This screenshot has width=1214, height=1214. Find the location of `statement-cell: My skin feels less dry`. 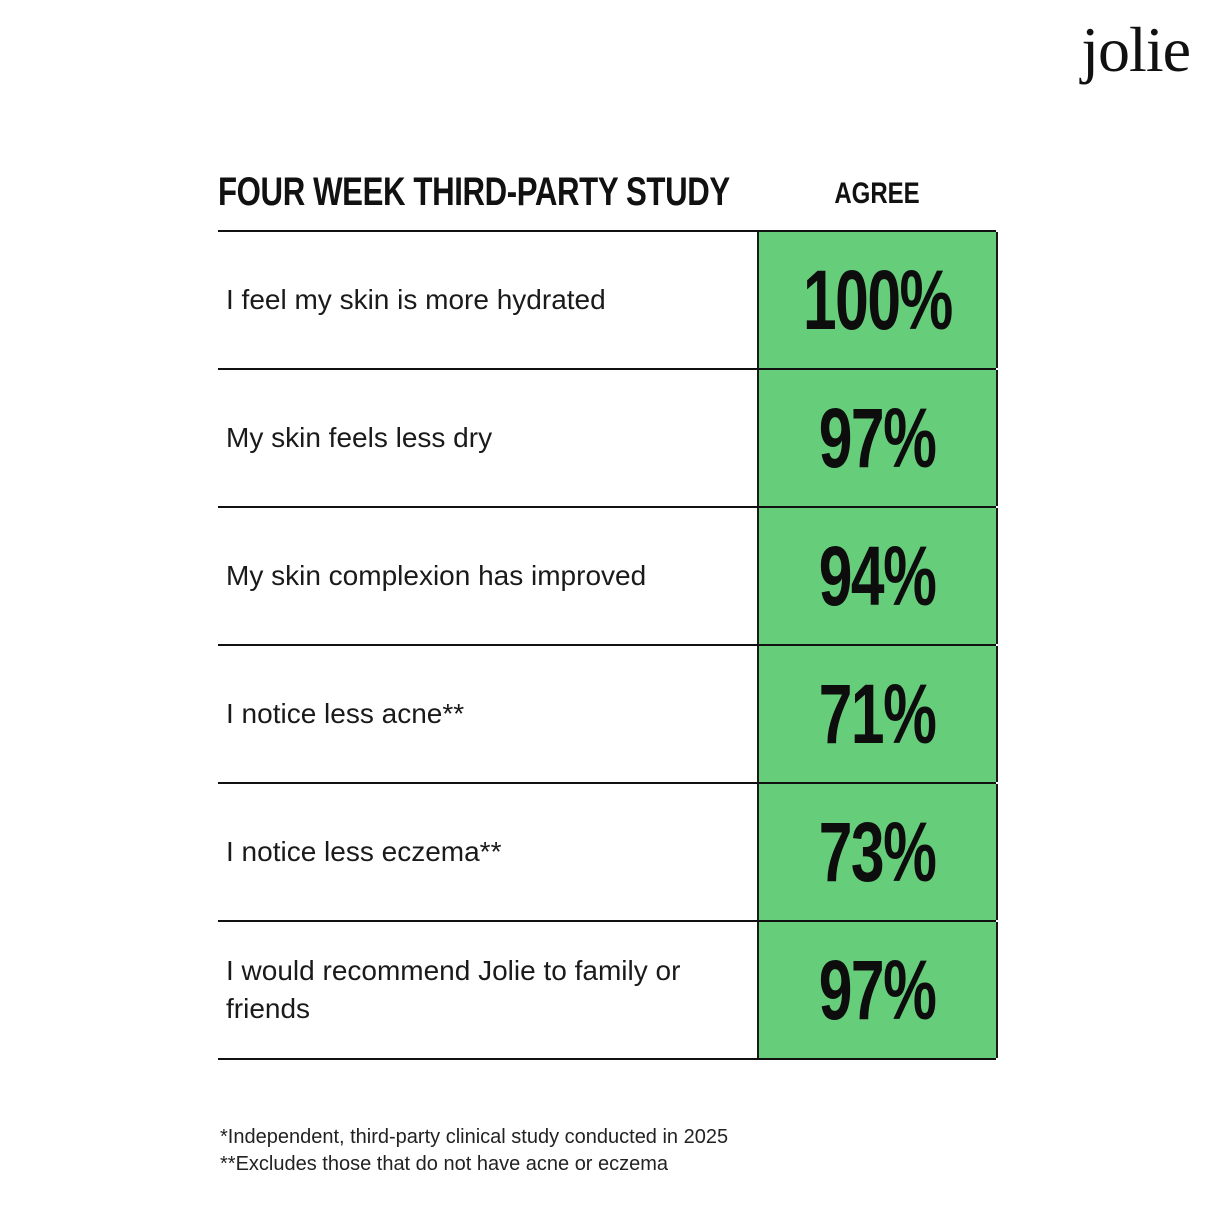

statement-cell: My skin feels less dry is located at coordinates (487, 438).